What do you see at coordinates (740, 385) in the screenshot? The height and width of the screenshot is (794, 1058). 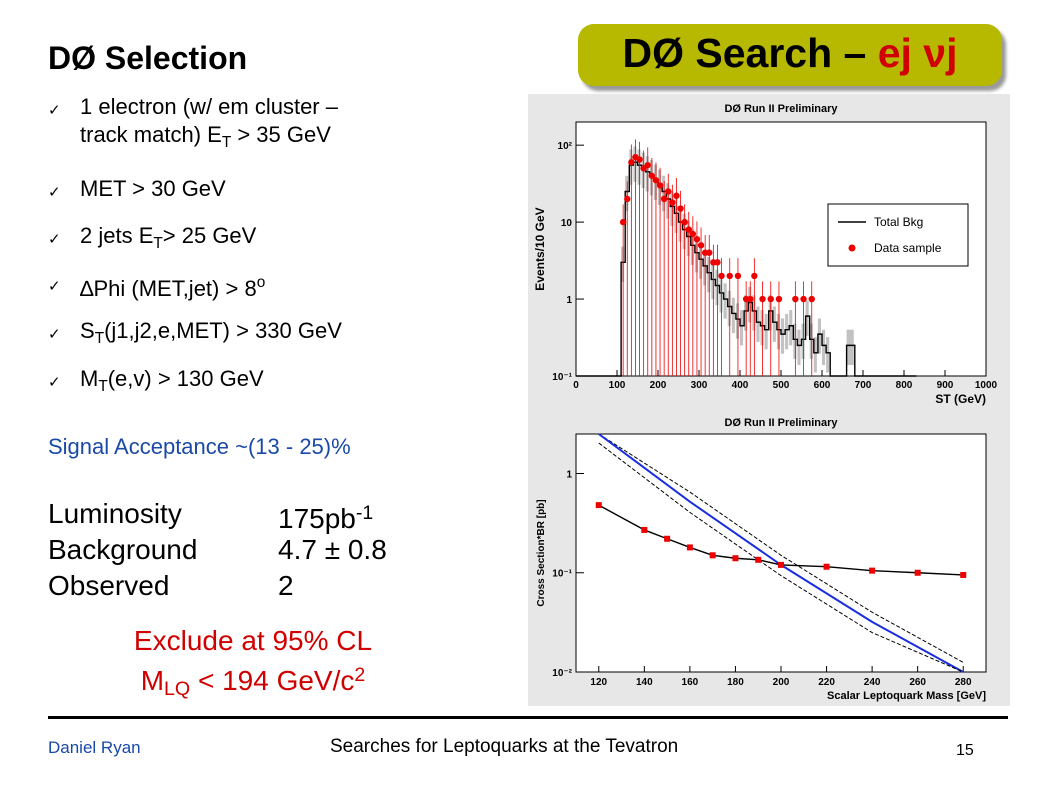 I see `x-tick-label: 400` at bounding box center [740, 385].